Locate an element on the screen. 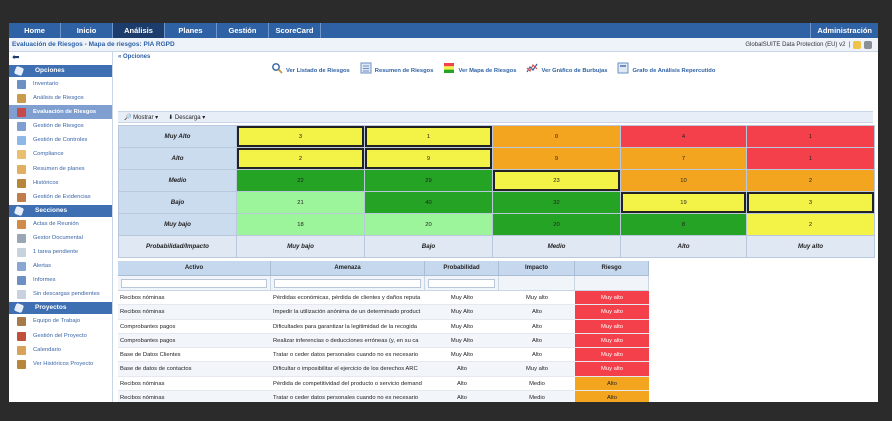  sidebar-item-history: Históricos is located at coordinates (60, 183).